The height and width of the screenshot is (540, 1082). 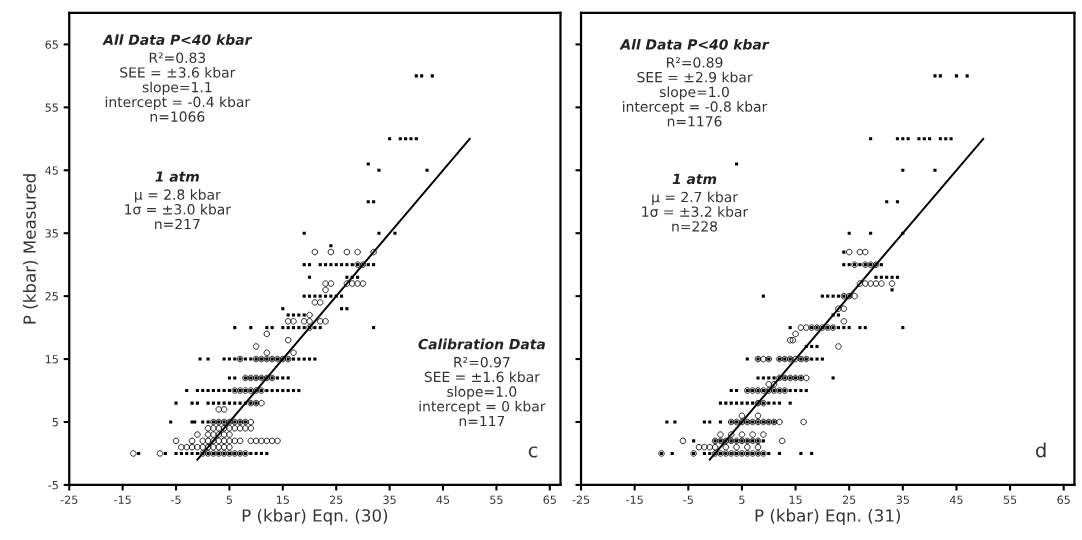 What do you see at coordinates (178, 200) in the screenshot?
I see `annotation: 1 atm μ = 2.8 kbar 1σ = ±3.0 kbar n=217` at bounding box center [178, 200].